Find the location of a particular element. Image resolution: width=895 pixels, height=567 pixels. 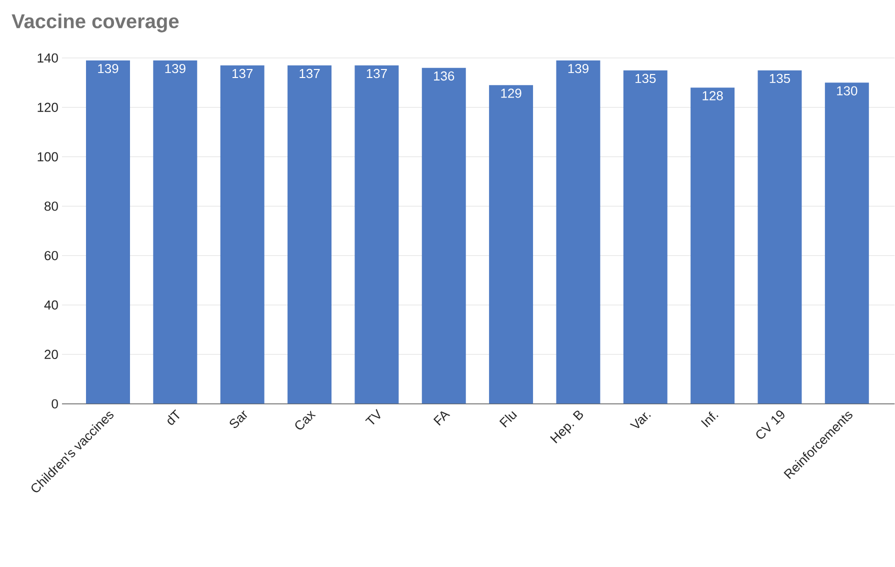

x-tick-label: Var. is located at coordinates (640, 420).